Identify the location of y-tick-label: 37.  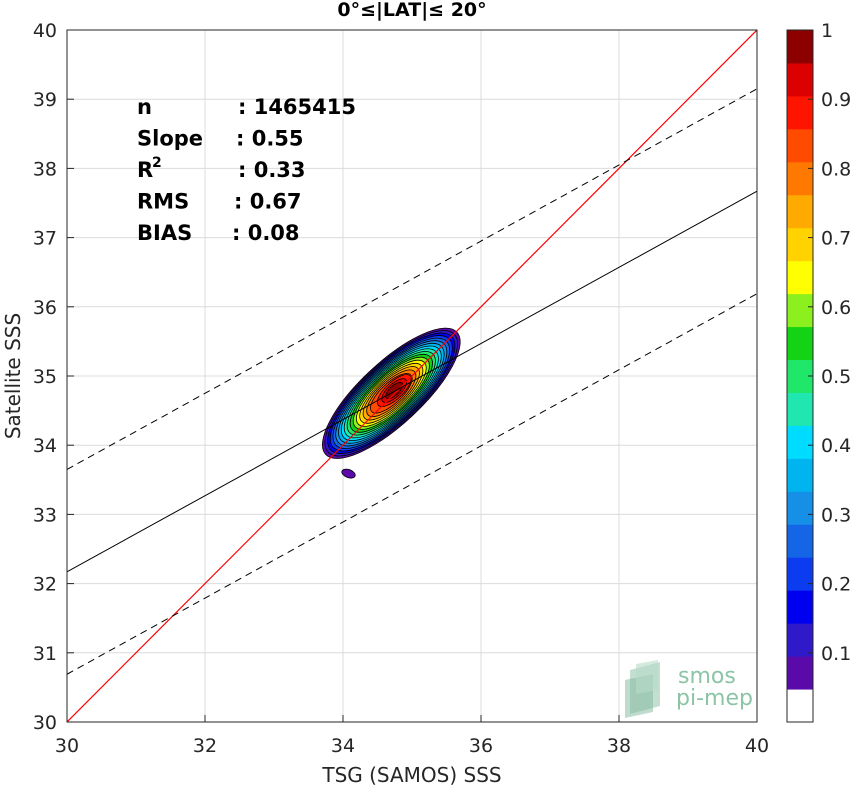
(45, 239).